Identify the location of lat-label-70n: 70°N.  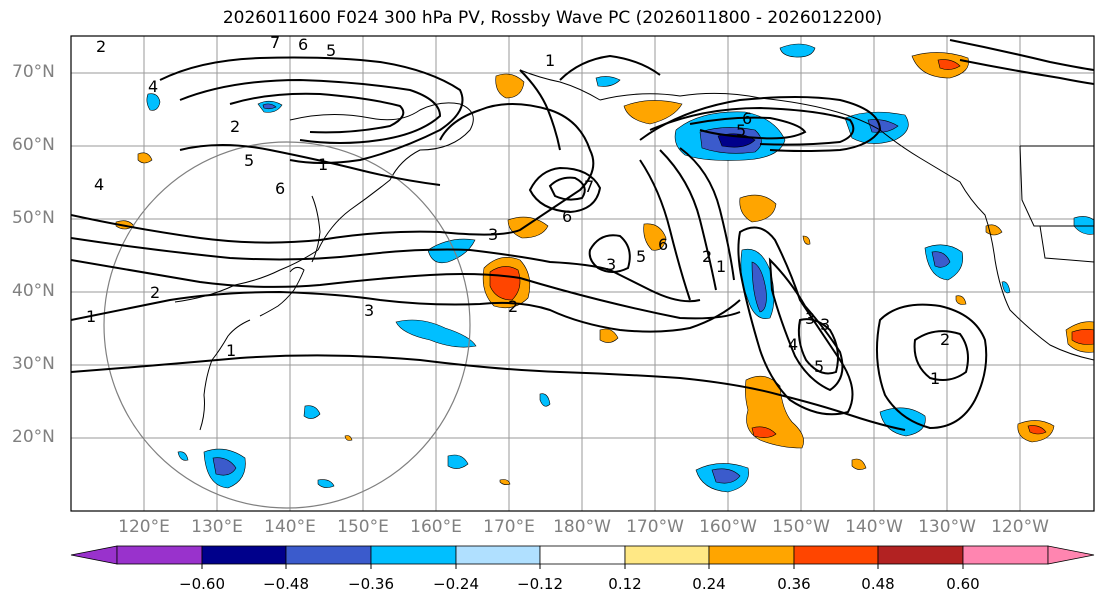
(33, 72).